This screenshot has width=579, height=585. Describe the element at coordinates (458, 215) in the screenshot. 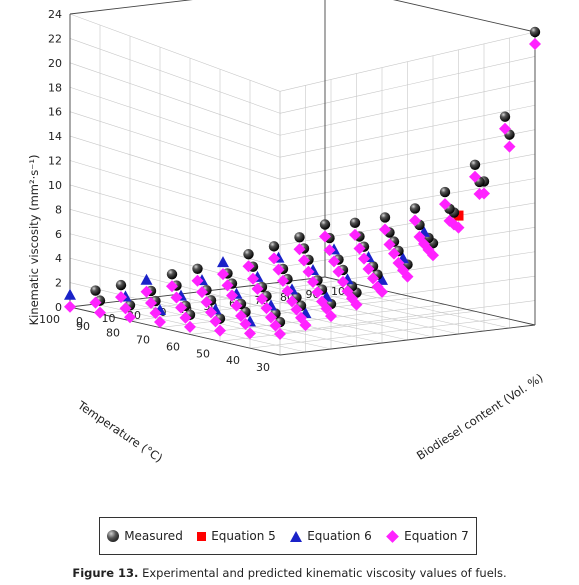

I see `equation-5-marker` at that location.